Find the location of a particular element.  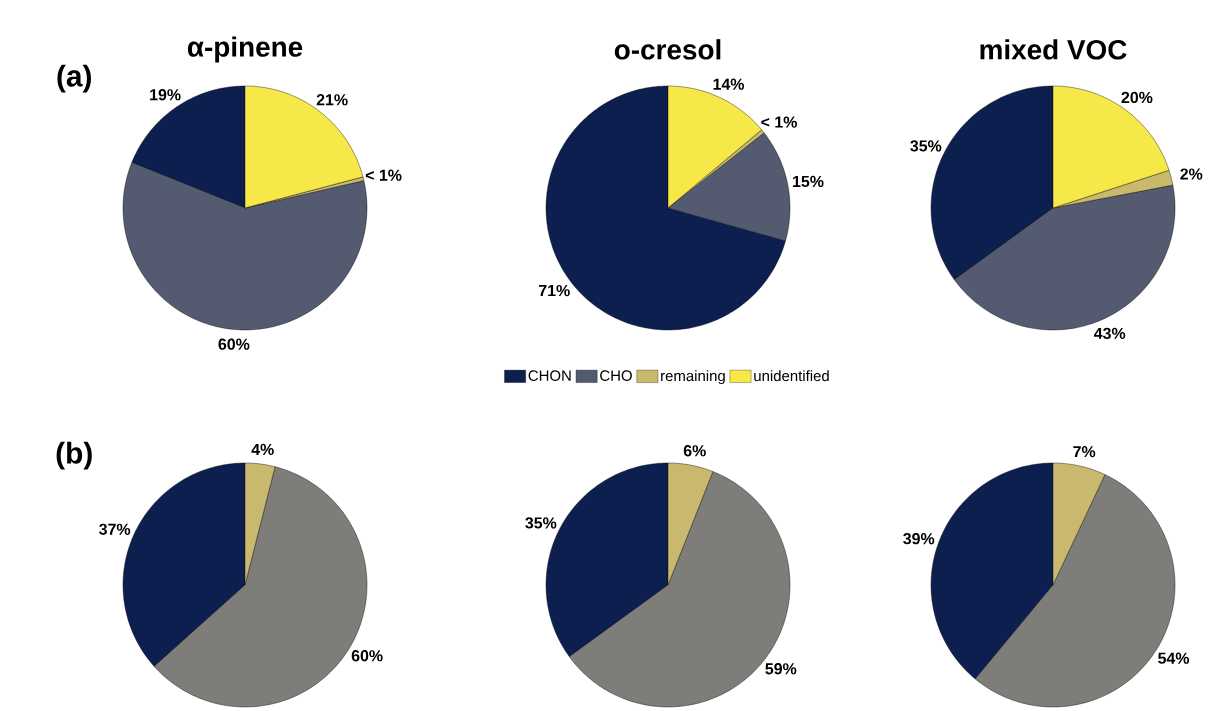

data-label: 6% is located at coordinates (694, 451).